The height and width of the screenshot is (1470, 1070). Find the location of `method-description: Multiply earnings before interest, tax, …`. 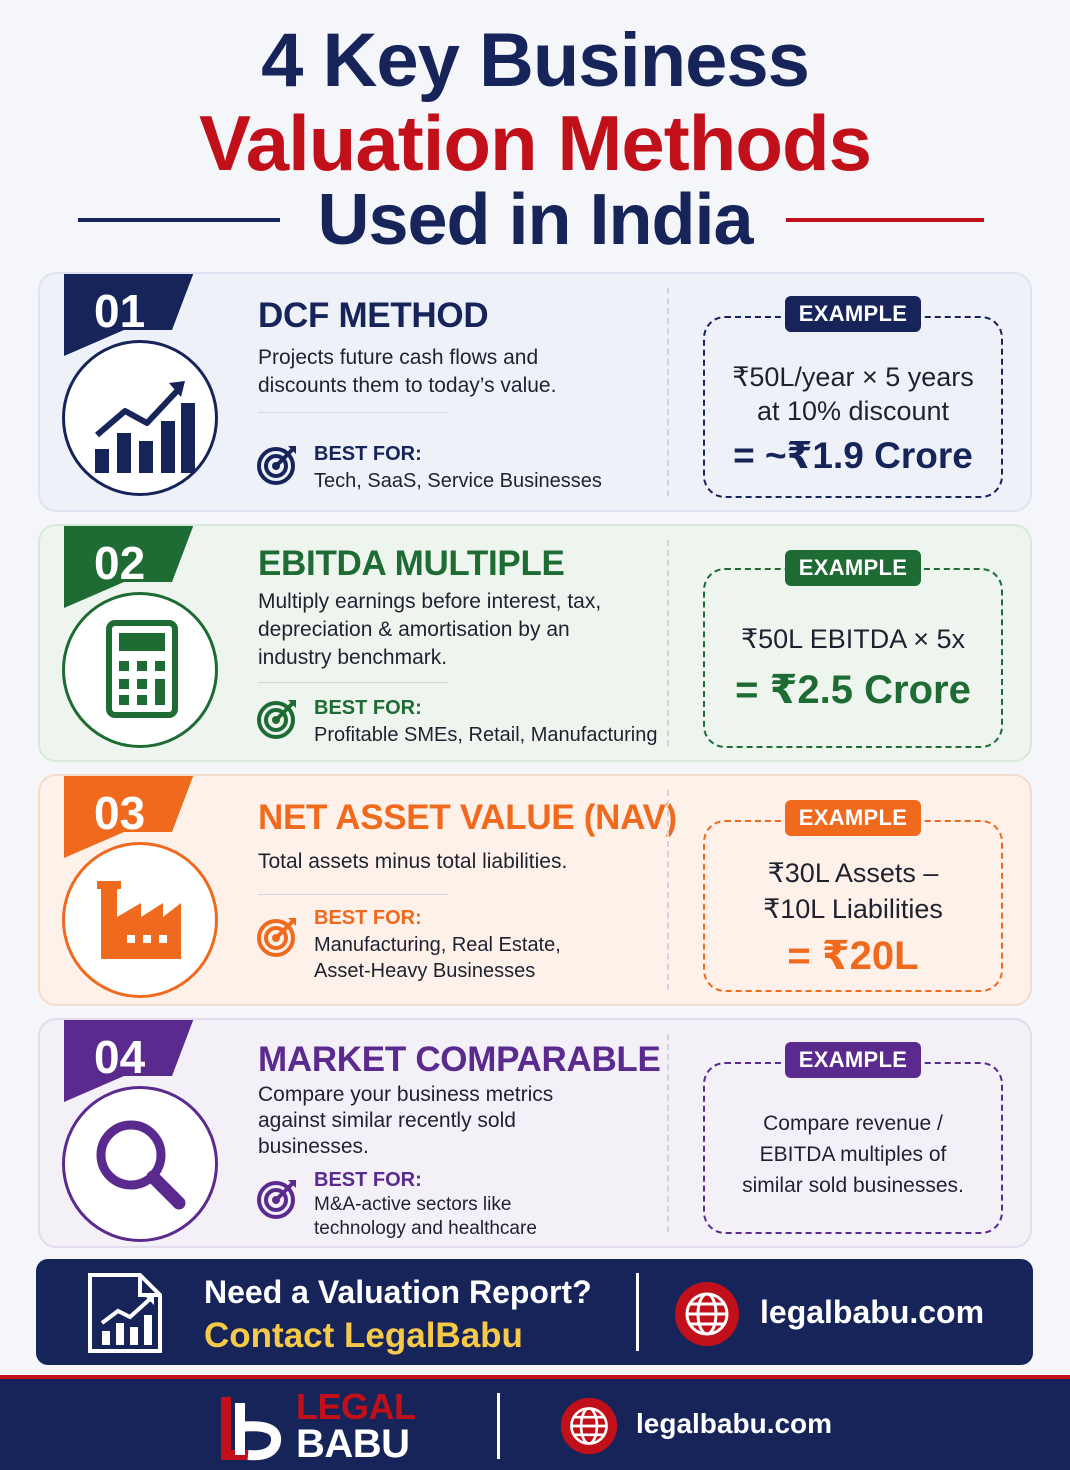

method-description: Multiply earnings before interest, tax, … is located at coordinates (430, 629).